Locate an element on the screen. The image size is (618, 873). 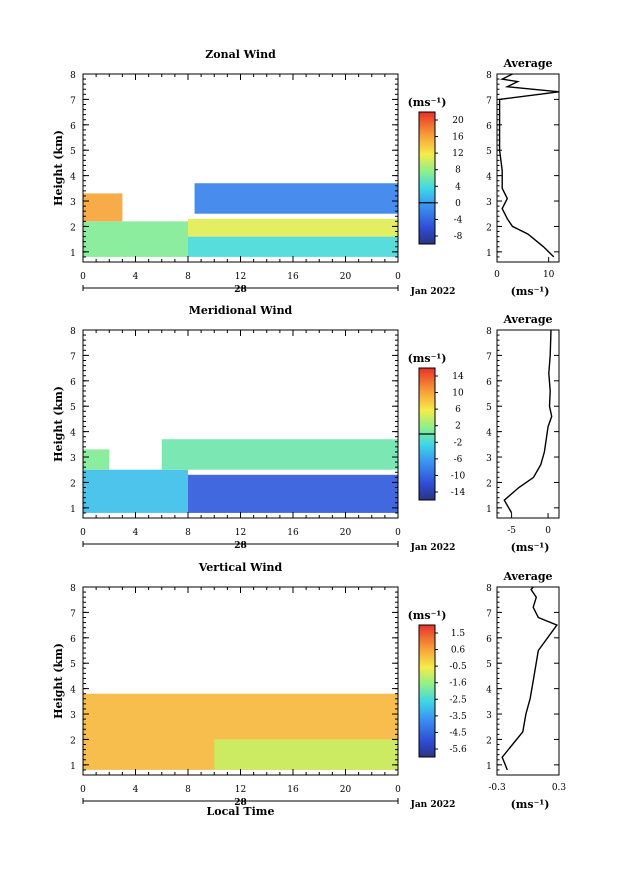
colorbar-tick-label: -4 is located at coordinates (458, 220).